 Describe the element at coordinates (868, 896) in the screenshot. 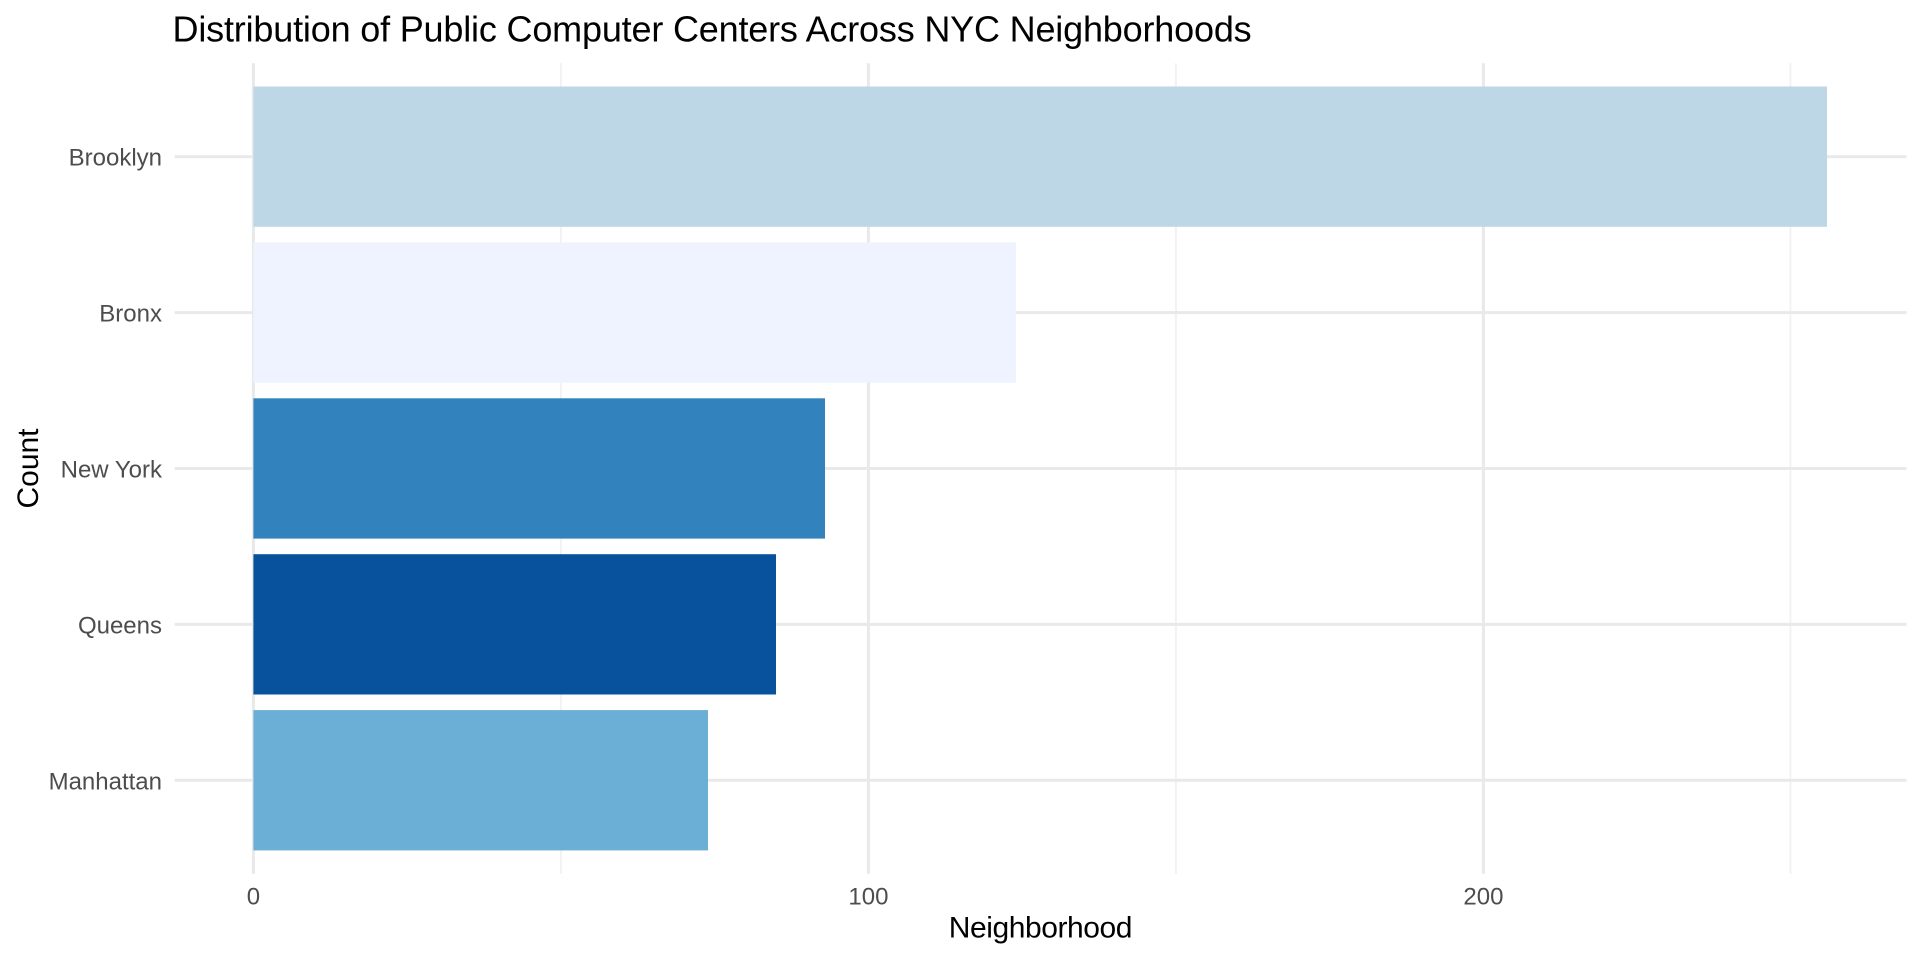

I see `svg-text: 100` at that location.